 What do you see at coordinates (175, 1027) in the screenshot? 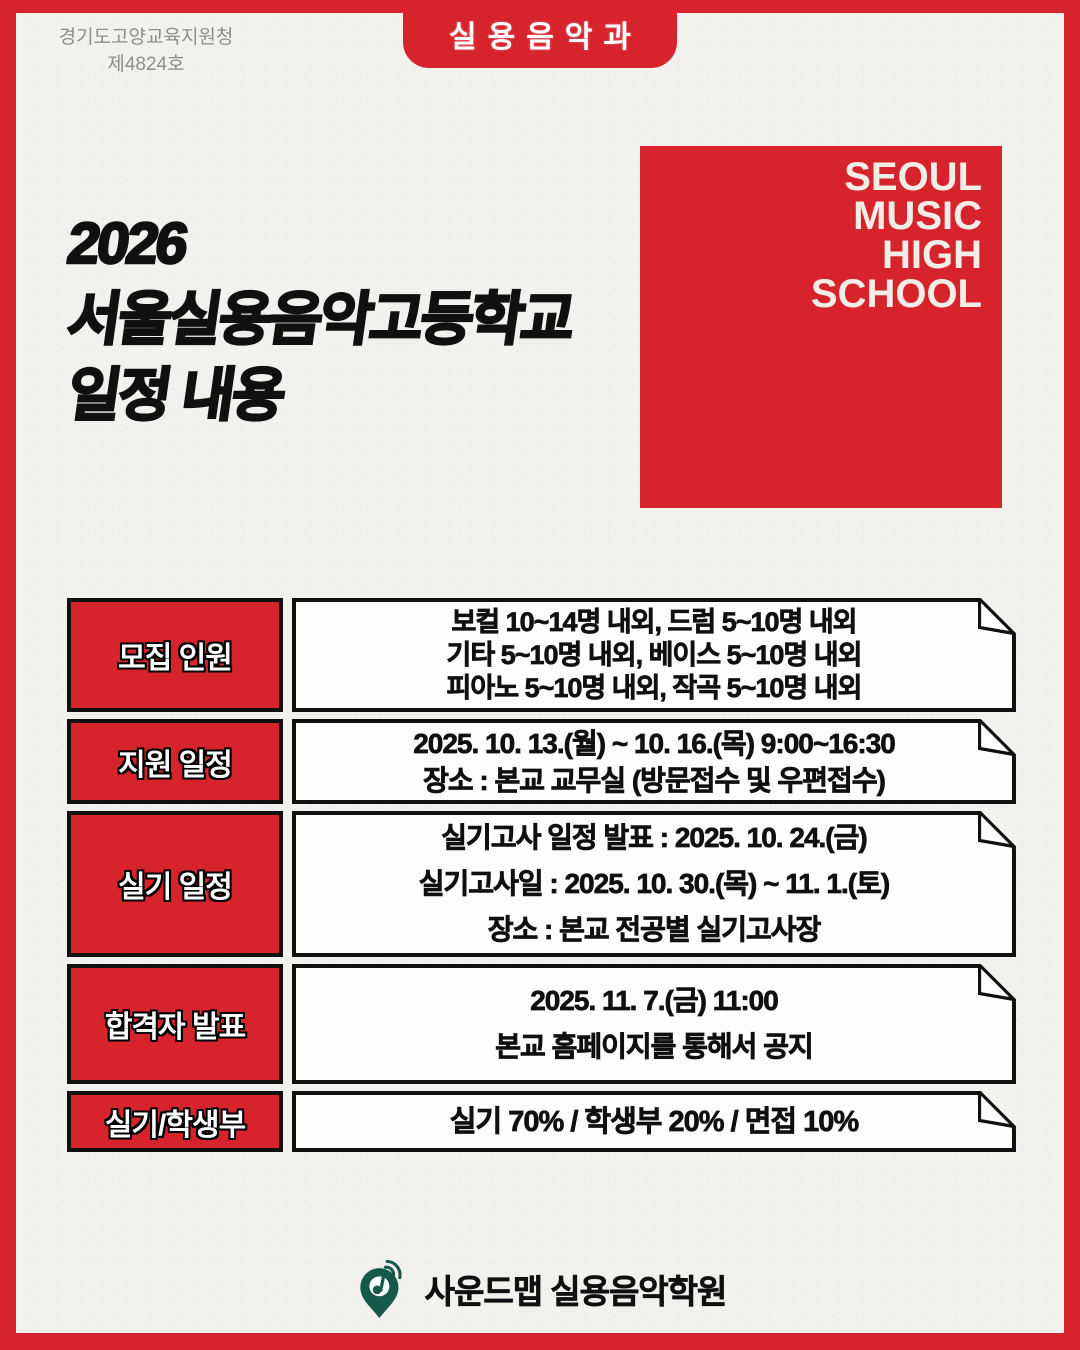
I see `table-row-label-text: 합격자 발표` at bounding box center [175, 1027].